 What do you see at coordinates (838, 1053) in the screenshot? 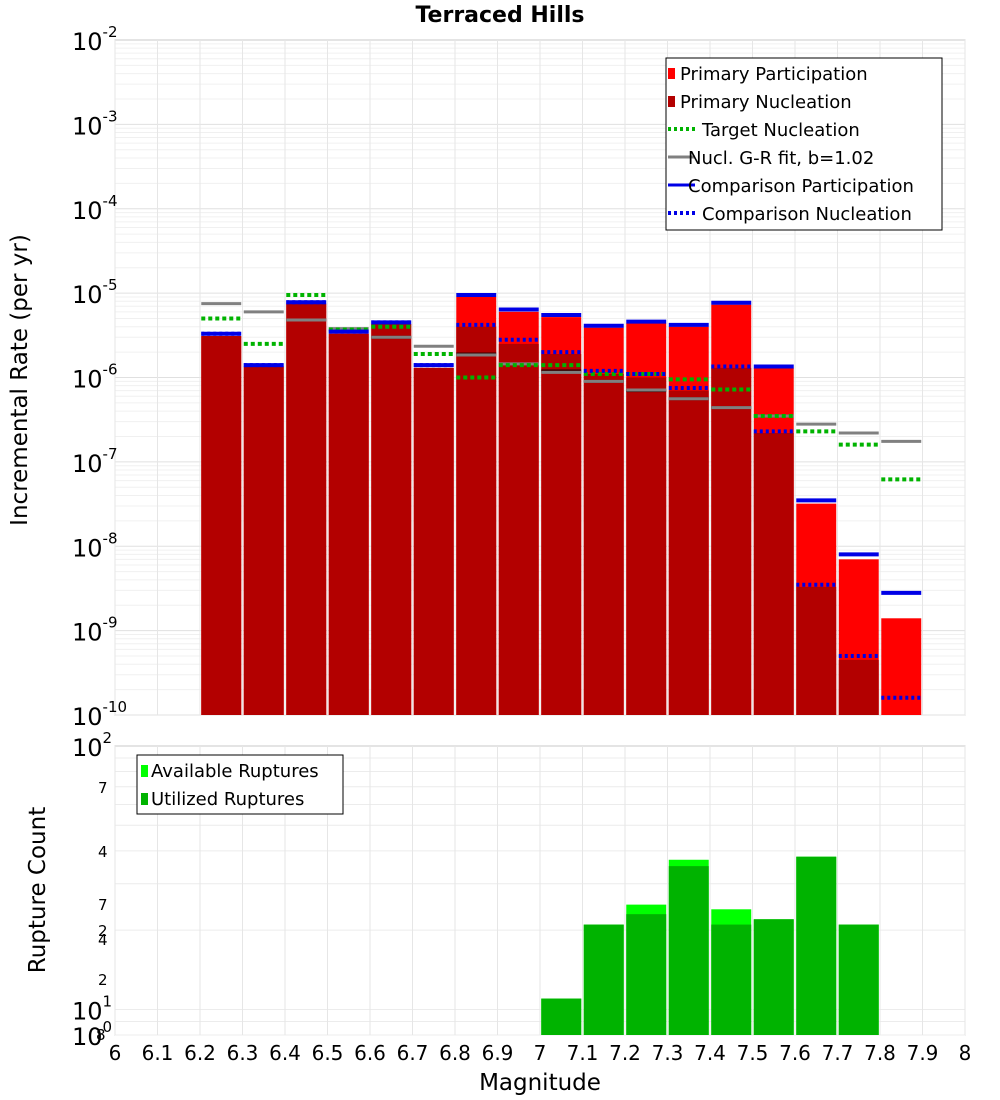
I see `x-tick-label: 7.7` at bounding box center [838, 1053].